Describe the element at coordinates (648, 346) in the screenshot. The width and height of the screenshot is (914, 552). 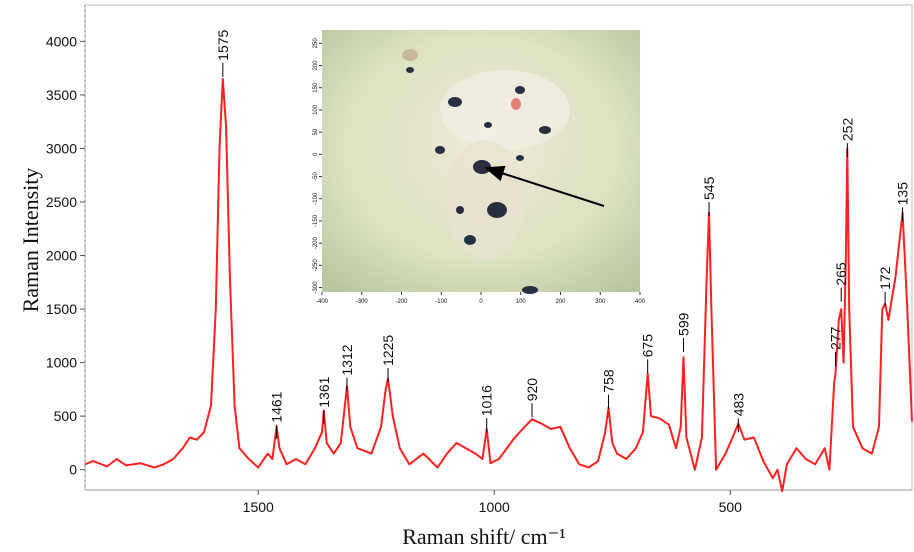
I see `peak-label: 675` at that location.